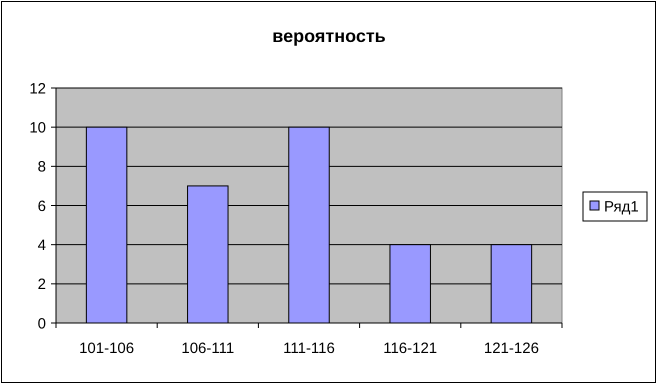 This screenshot has height=384, width=657. What do you see at coordinates (207, 348) in the screenshot?
I see `x-tick-label: 106-111` at bounding box center [207, 348].